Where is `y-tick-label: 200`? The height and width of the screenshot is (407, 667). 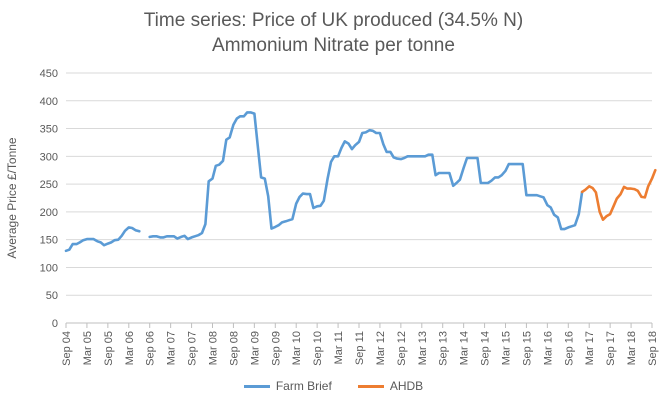 y-tick-label: 200 is located at coordinates (49, 213).